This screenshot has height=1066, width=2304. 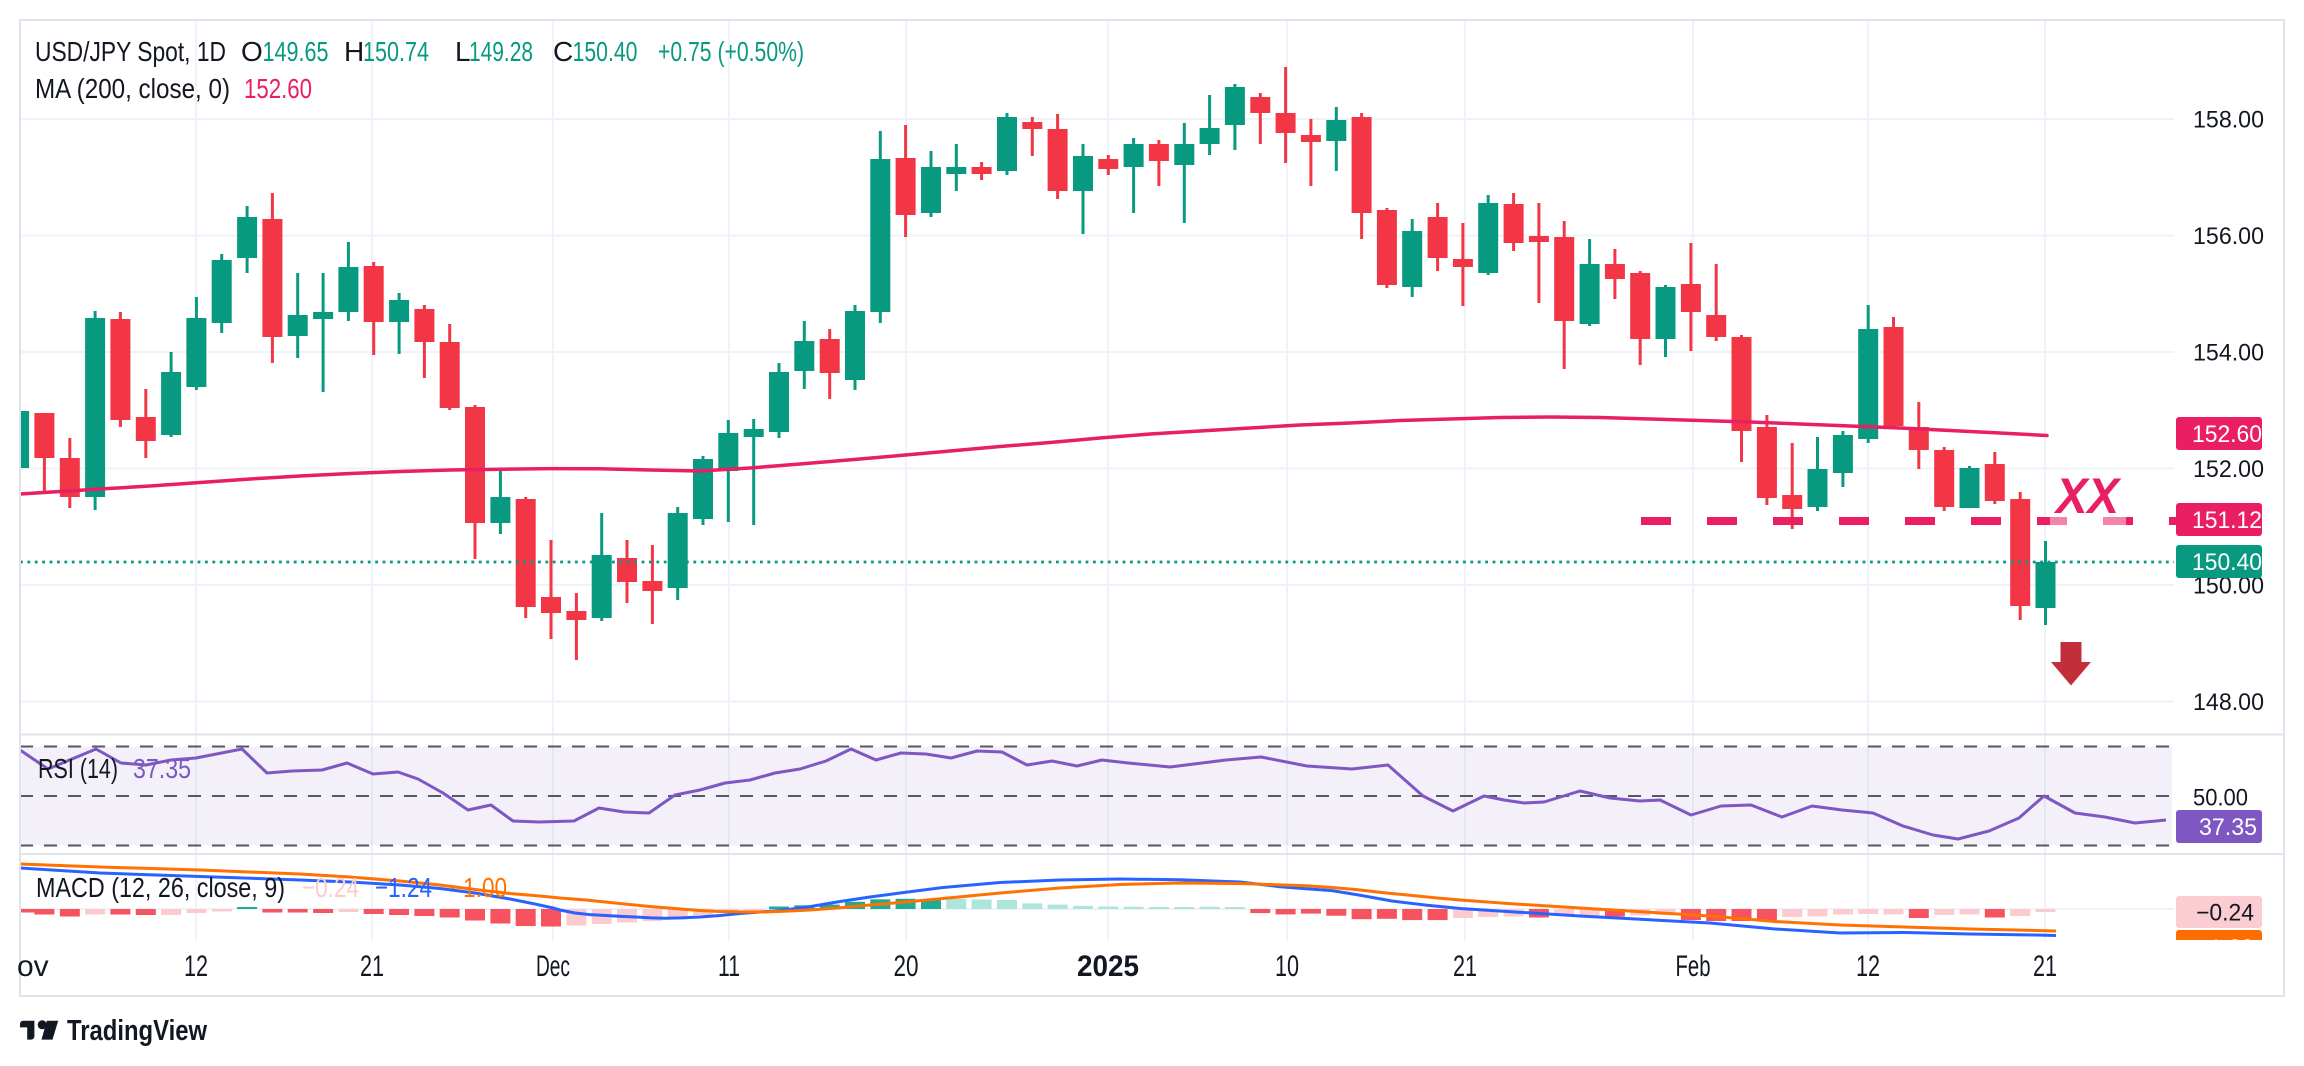 I want to click on svg-text: 156.00, so click(x=2228, y=236).